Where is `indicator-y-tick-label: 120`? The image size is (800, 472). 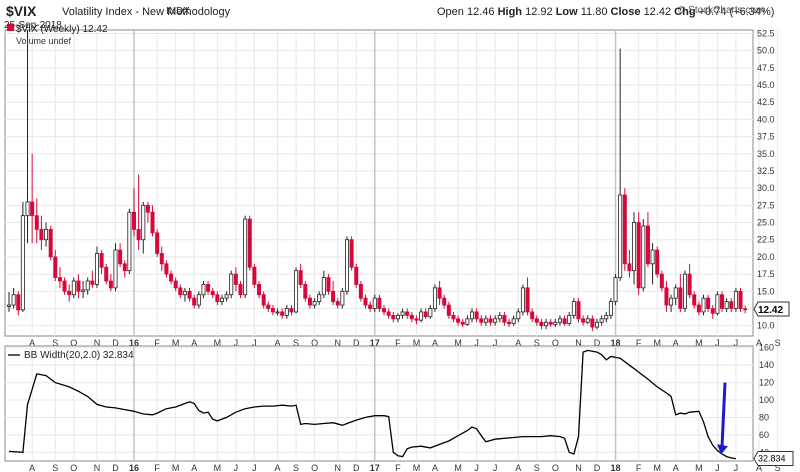 indicator-y-tick-label: 120 is located at coordinates (766, 383).